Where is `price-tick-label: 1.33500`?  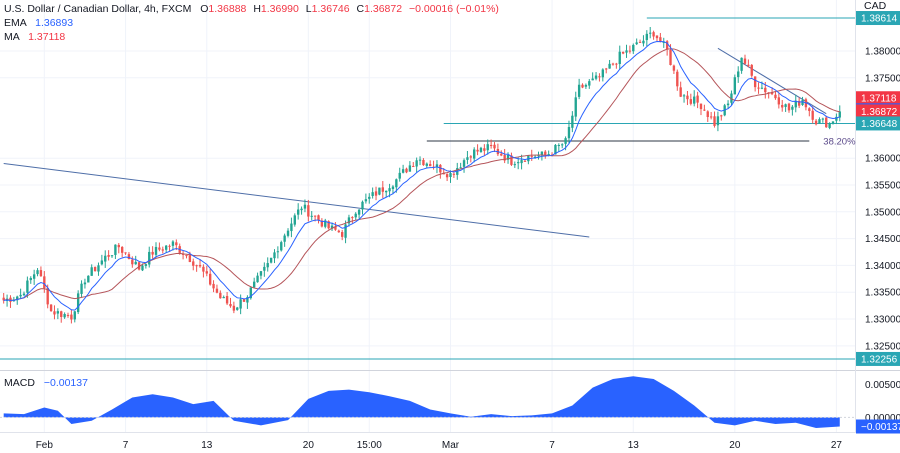
price-tick-label: 1.33500 is located at coordinates (882, 293).